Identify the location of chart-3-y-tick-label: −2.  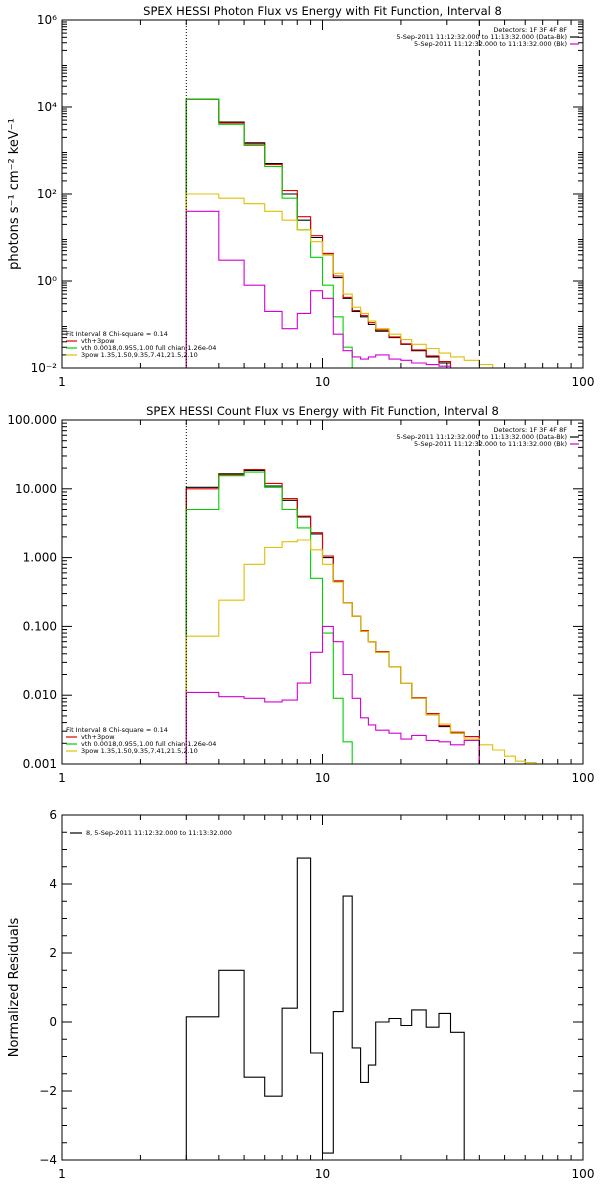
(48, 1091).